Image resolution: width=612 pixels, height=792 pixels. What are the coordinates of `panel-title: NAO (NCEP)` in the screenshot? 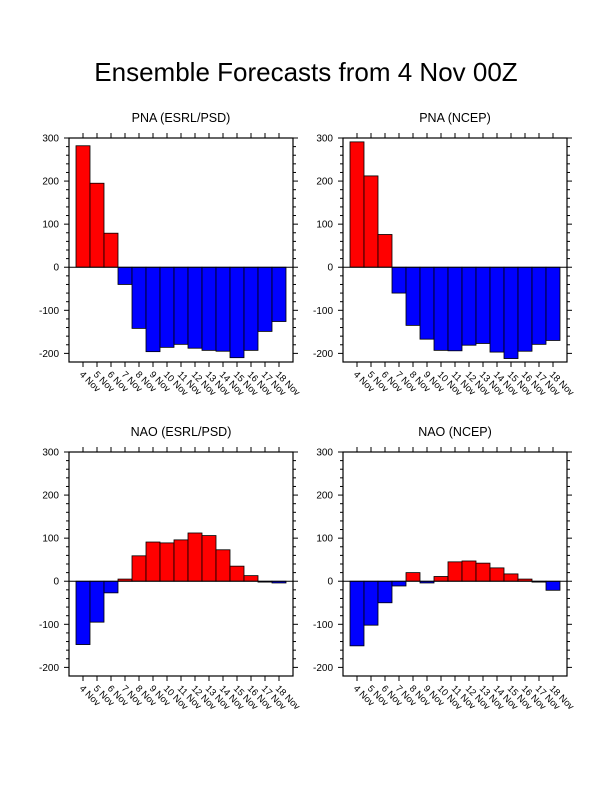 It's located at (455, 432).